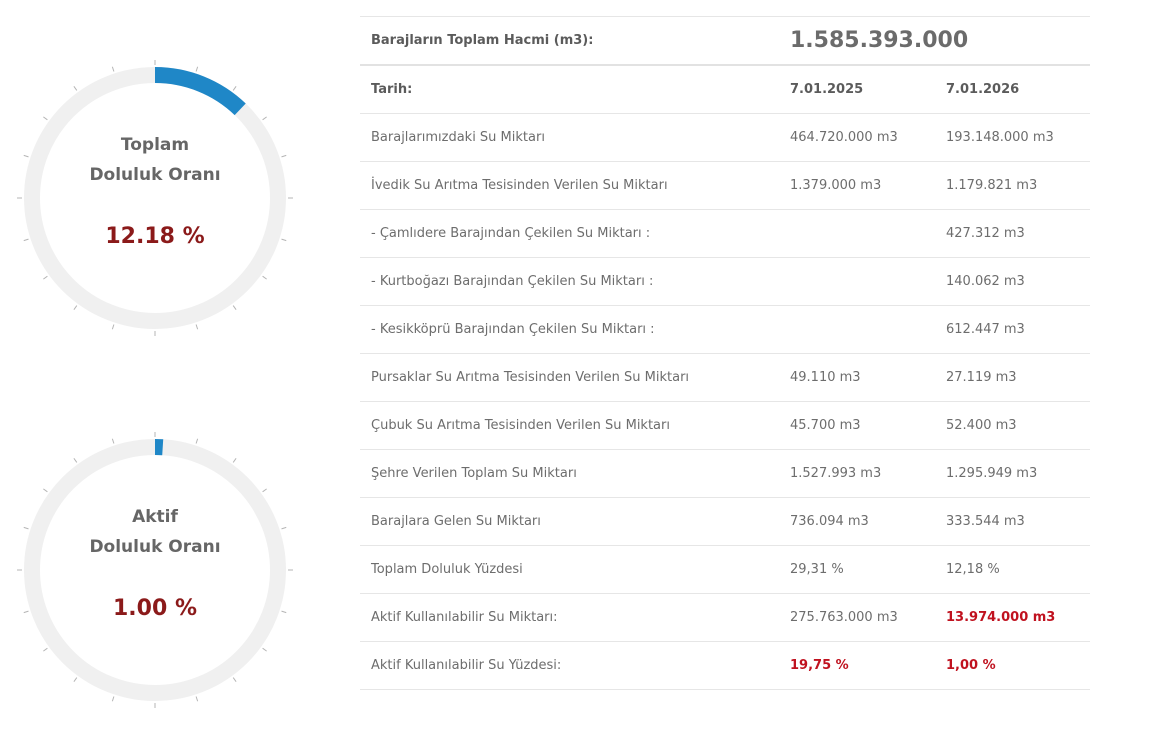 The height and width of the screenshot is (730, 1170). What do you see at coordinates (1000, 137) in the screenshot?
I see `row-value-date-2: 193.148.000 m3` at bounding box center [1000, 137].